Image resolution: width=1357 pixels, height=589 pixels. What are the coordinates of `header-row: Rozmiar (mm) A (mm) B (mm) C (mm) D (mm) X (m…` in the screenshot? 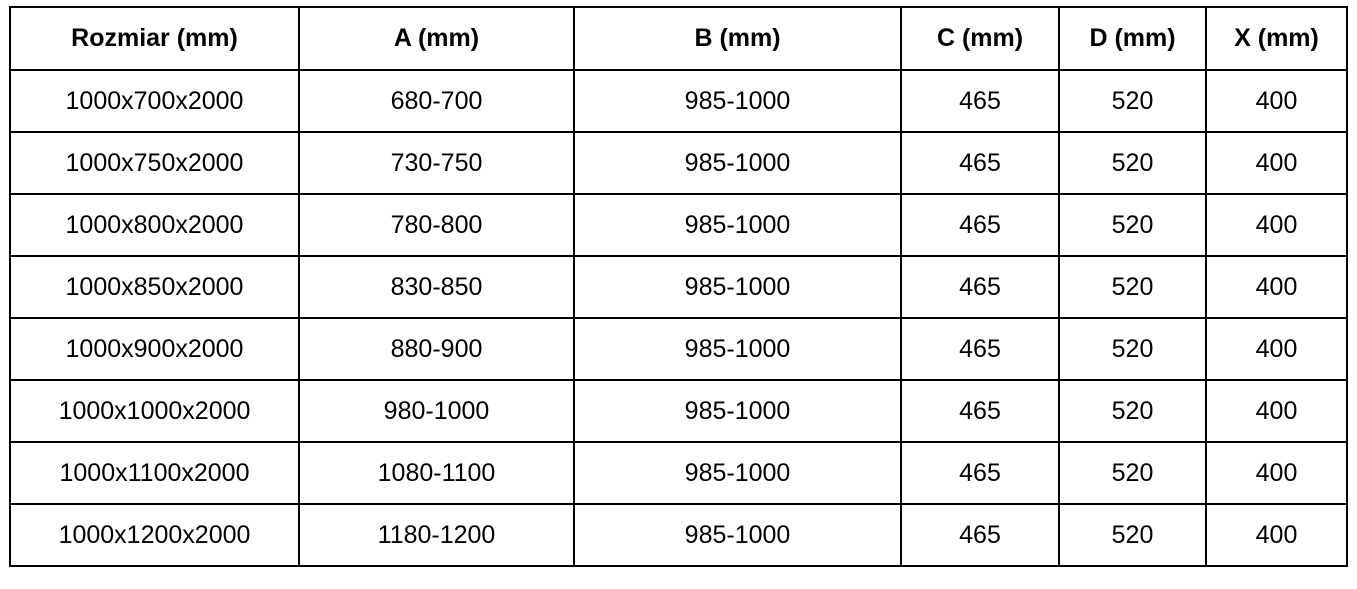 It's located at (678, 38).